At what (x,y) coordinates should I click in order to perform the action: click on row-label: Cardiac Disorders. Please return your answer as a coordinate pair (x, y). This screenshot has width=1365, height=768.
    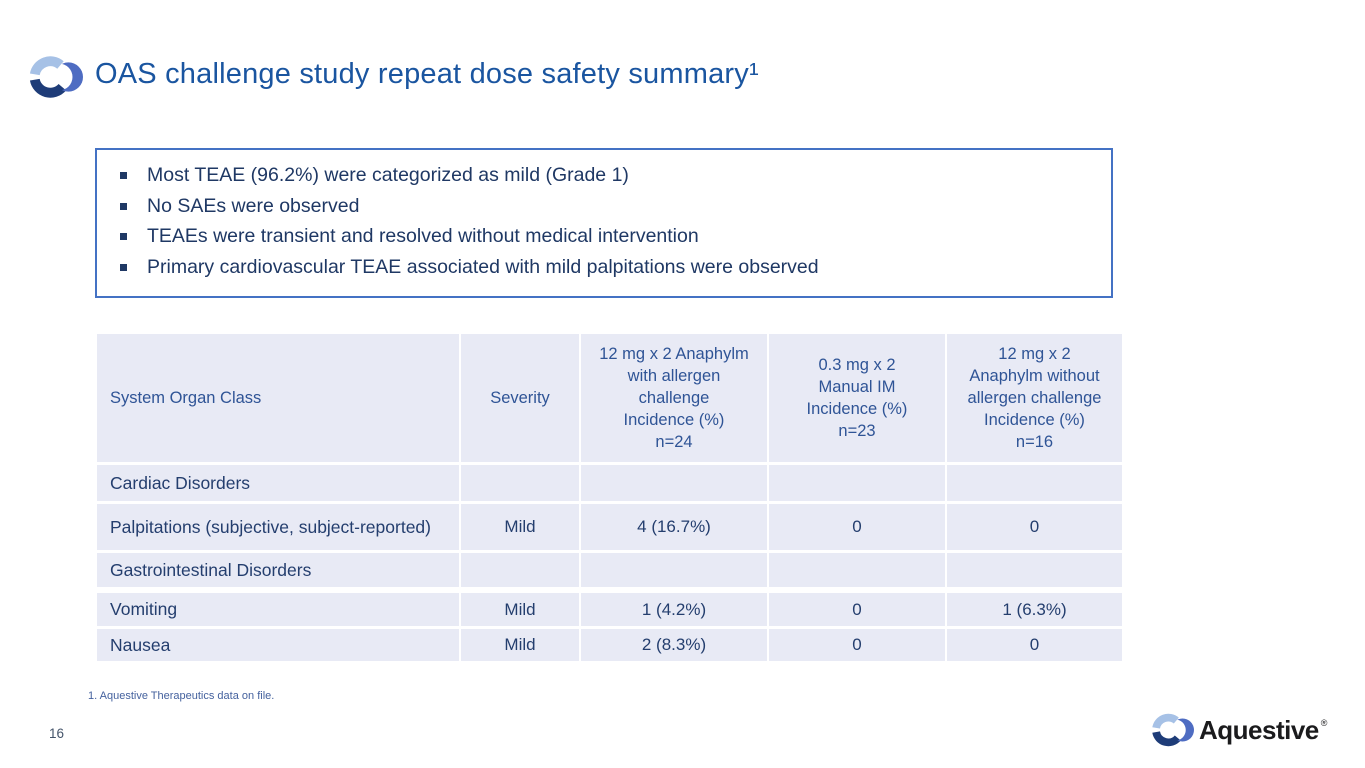
    Looking at the image, I should click on (278, 483).